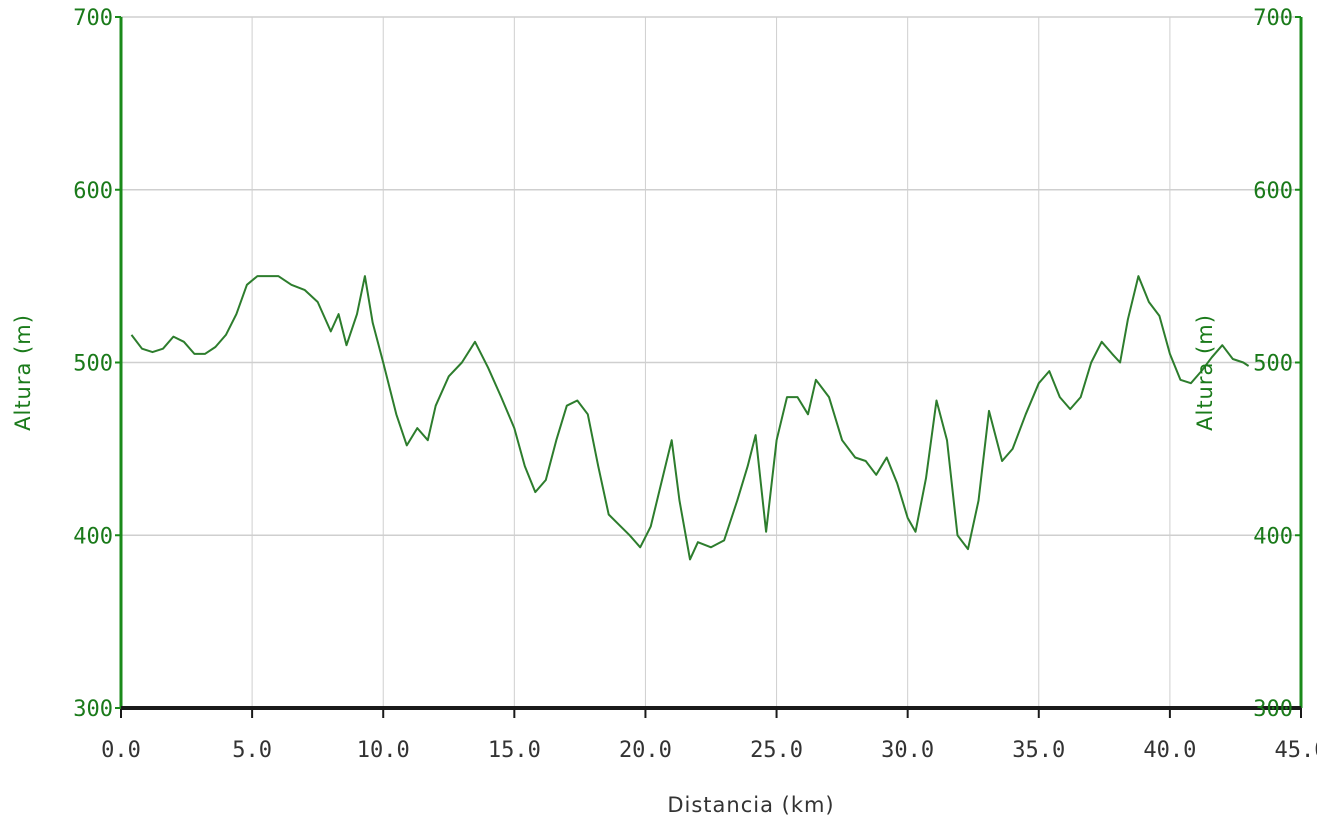 Image resolution: width=1317 pixels, height=834 pixels. What do you see at coordinates (93, 18) in the screenshot?
I see `y-tick-label-left: 700` at bounding box center [93, 18].